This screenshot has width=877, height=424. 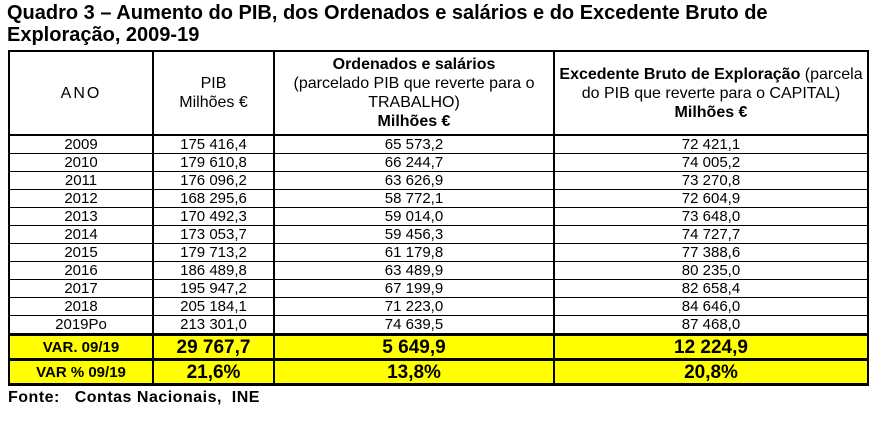 I want to click on pib-cell: 173 053,7, so click(x=213, y=234).